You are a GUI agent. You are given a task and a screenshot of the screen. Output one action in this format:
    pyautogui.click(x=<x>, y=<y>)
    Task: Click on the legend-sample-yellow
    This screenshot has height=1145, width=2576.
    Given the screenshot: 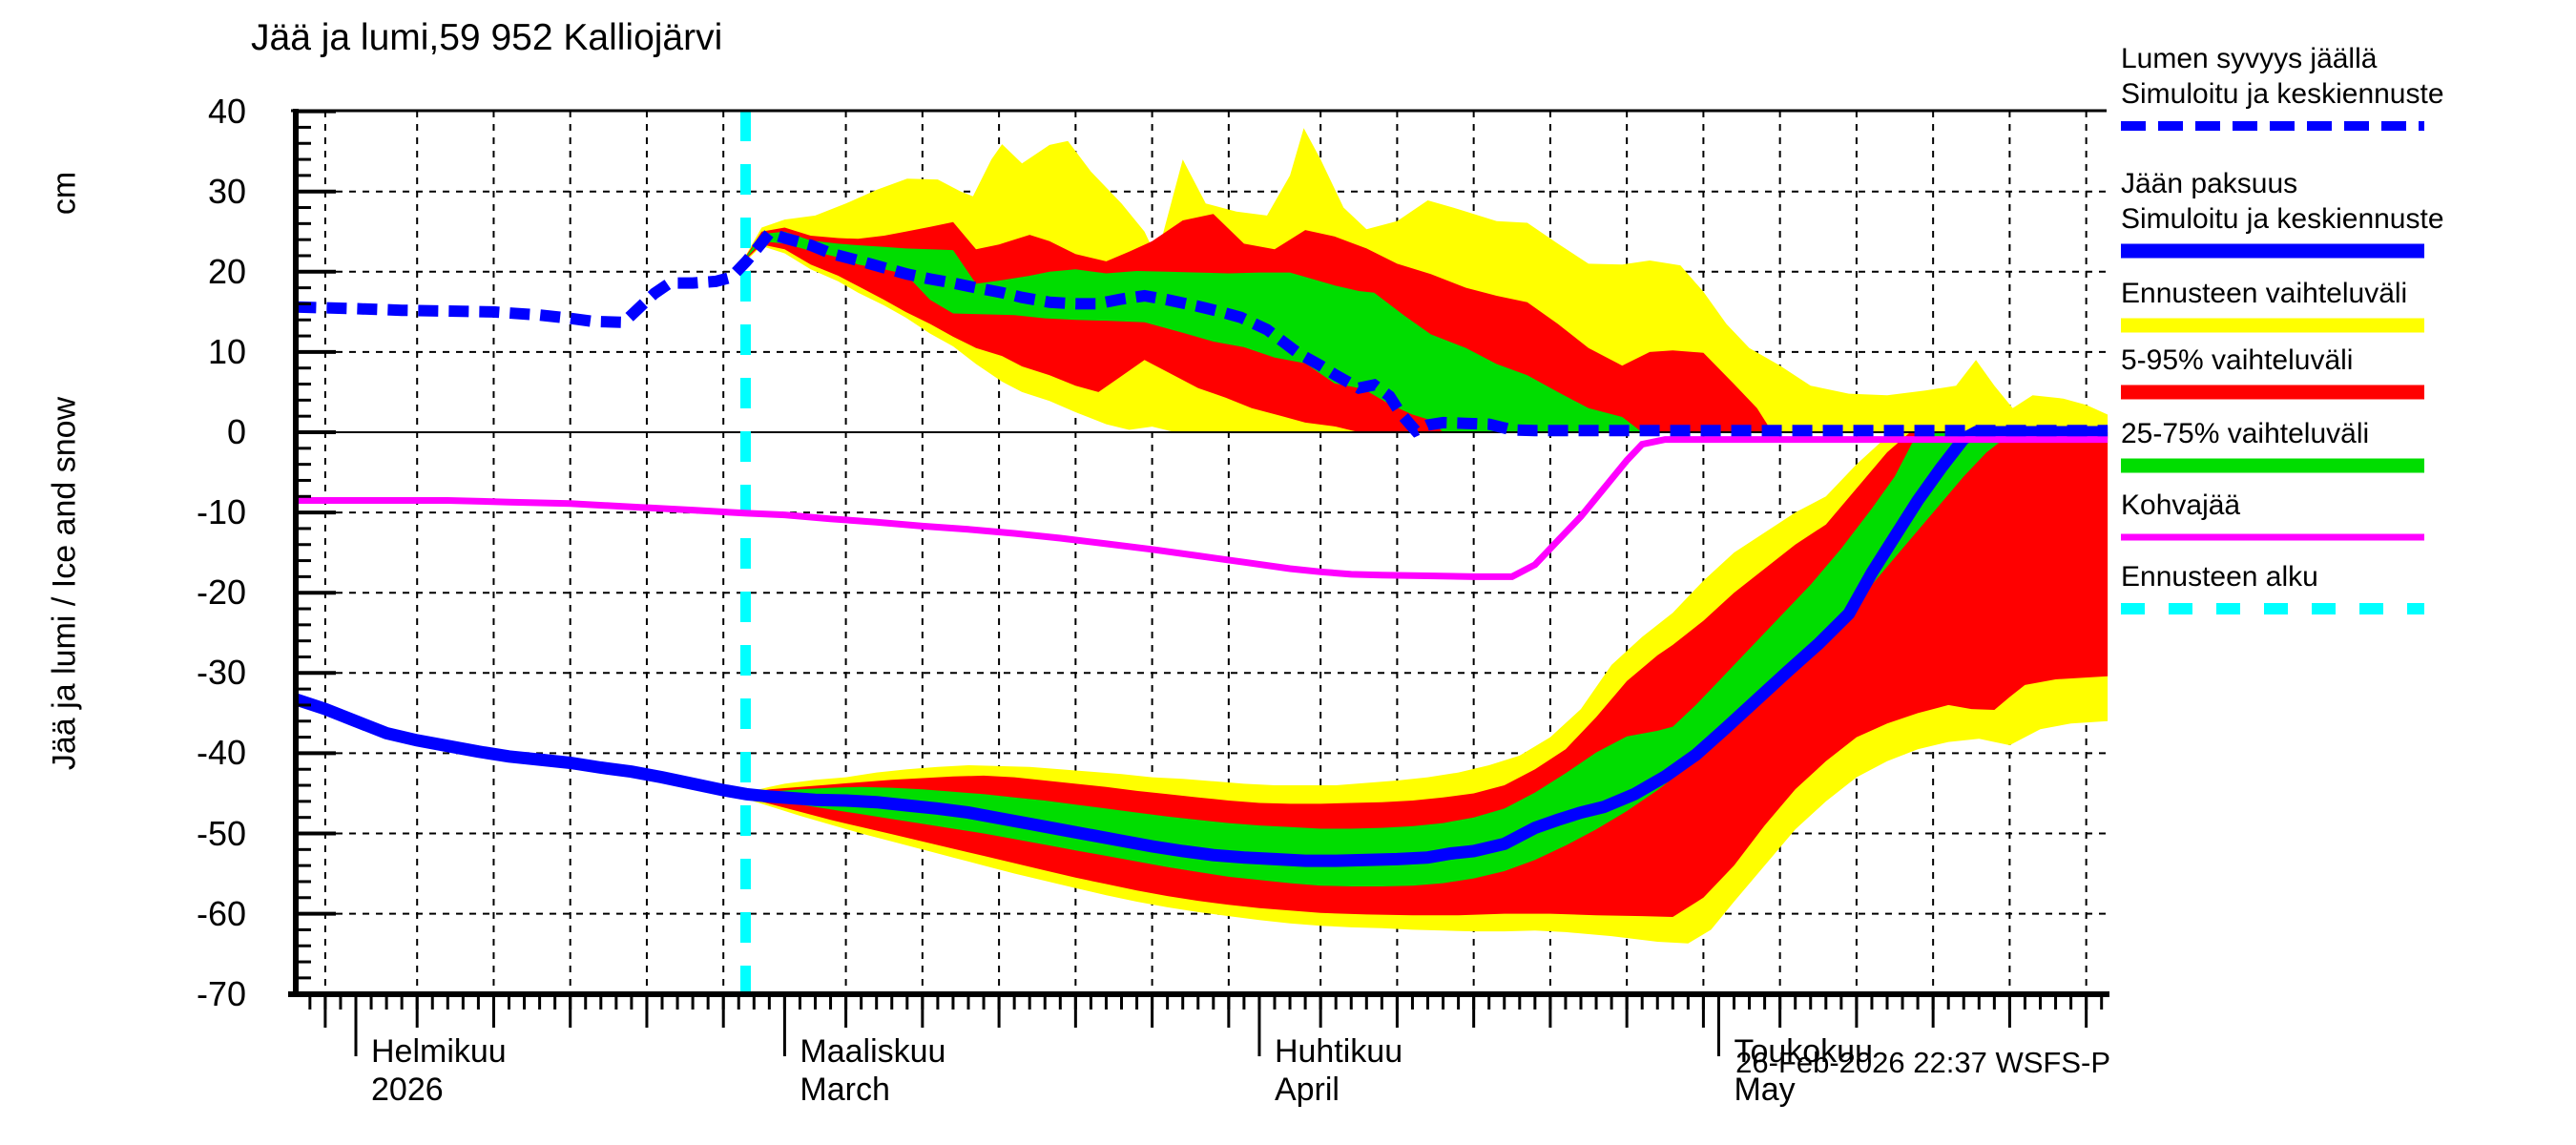 What is the action you would take?
    pyautogui.click(x=2272, y=325)
    